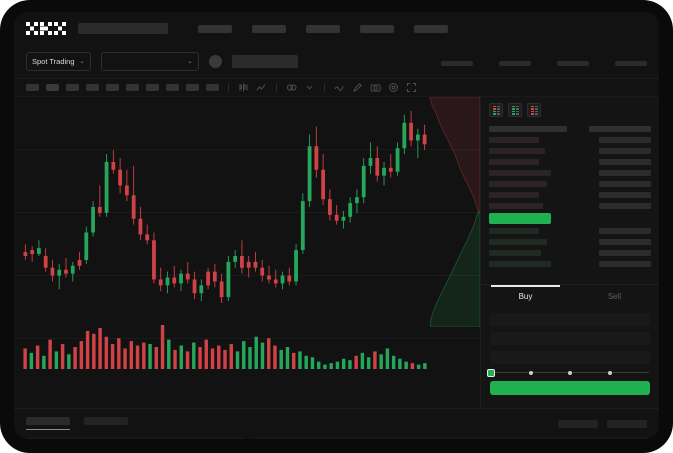 The width and height of the screenshot is (673, 453). I want to click on orderbook-mode-bids-icon, so click(515, 110).